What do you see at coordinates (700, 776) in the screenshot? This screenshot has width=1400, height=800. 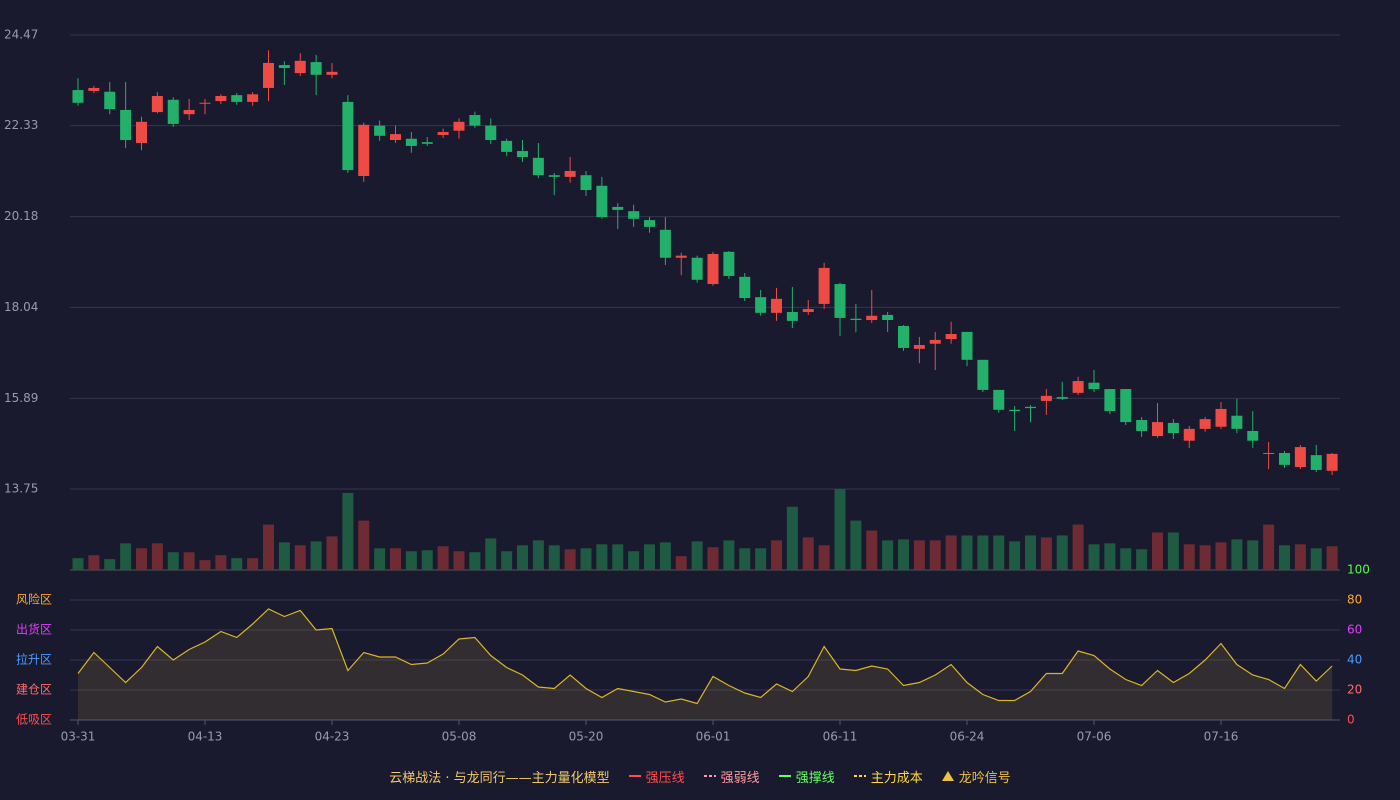 I see `legend: 云梯战法 · 与龙同行——主力量化模型 强压线 强弱线 强撑线 主力成本 龙吟信号` at bounding box center [700, 776].